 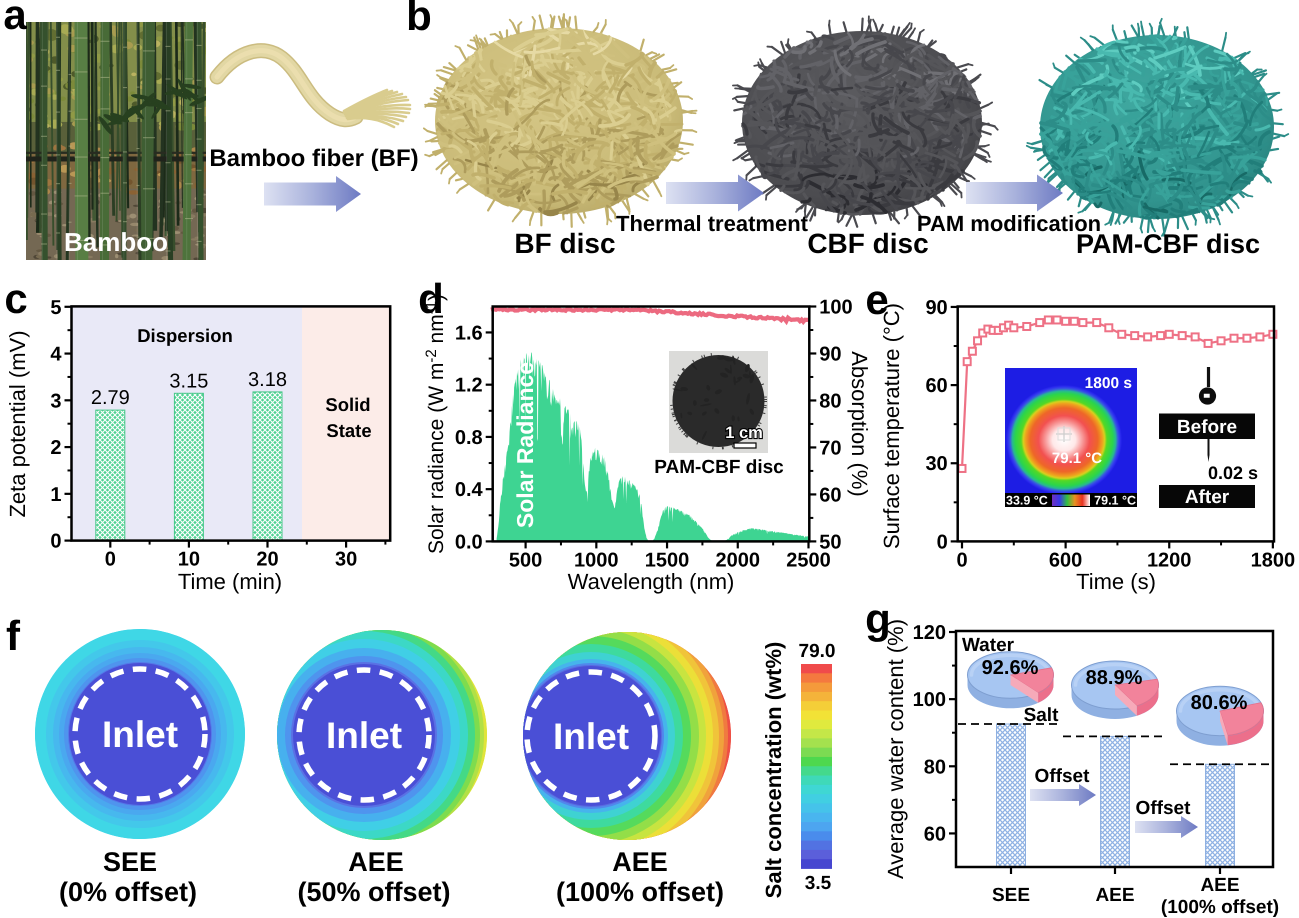 I want to click on svg-text: 10, so click(x=189, y=560).